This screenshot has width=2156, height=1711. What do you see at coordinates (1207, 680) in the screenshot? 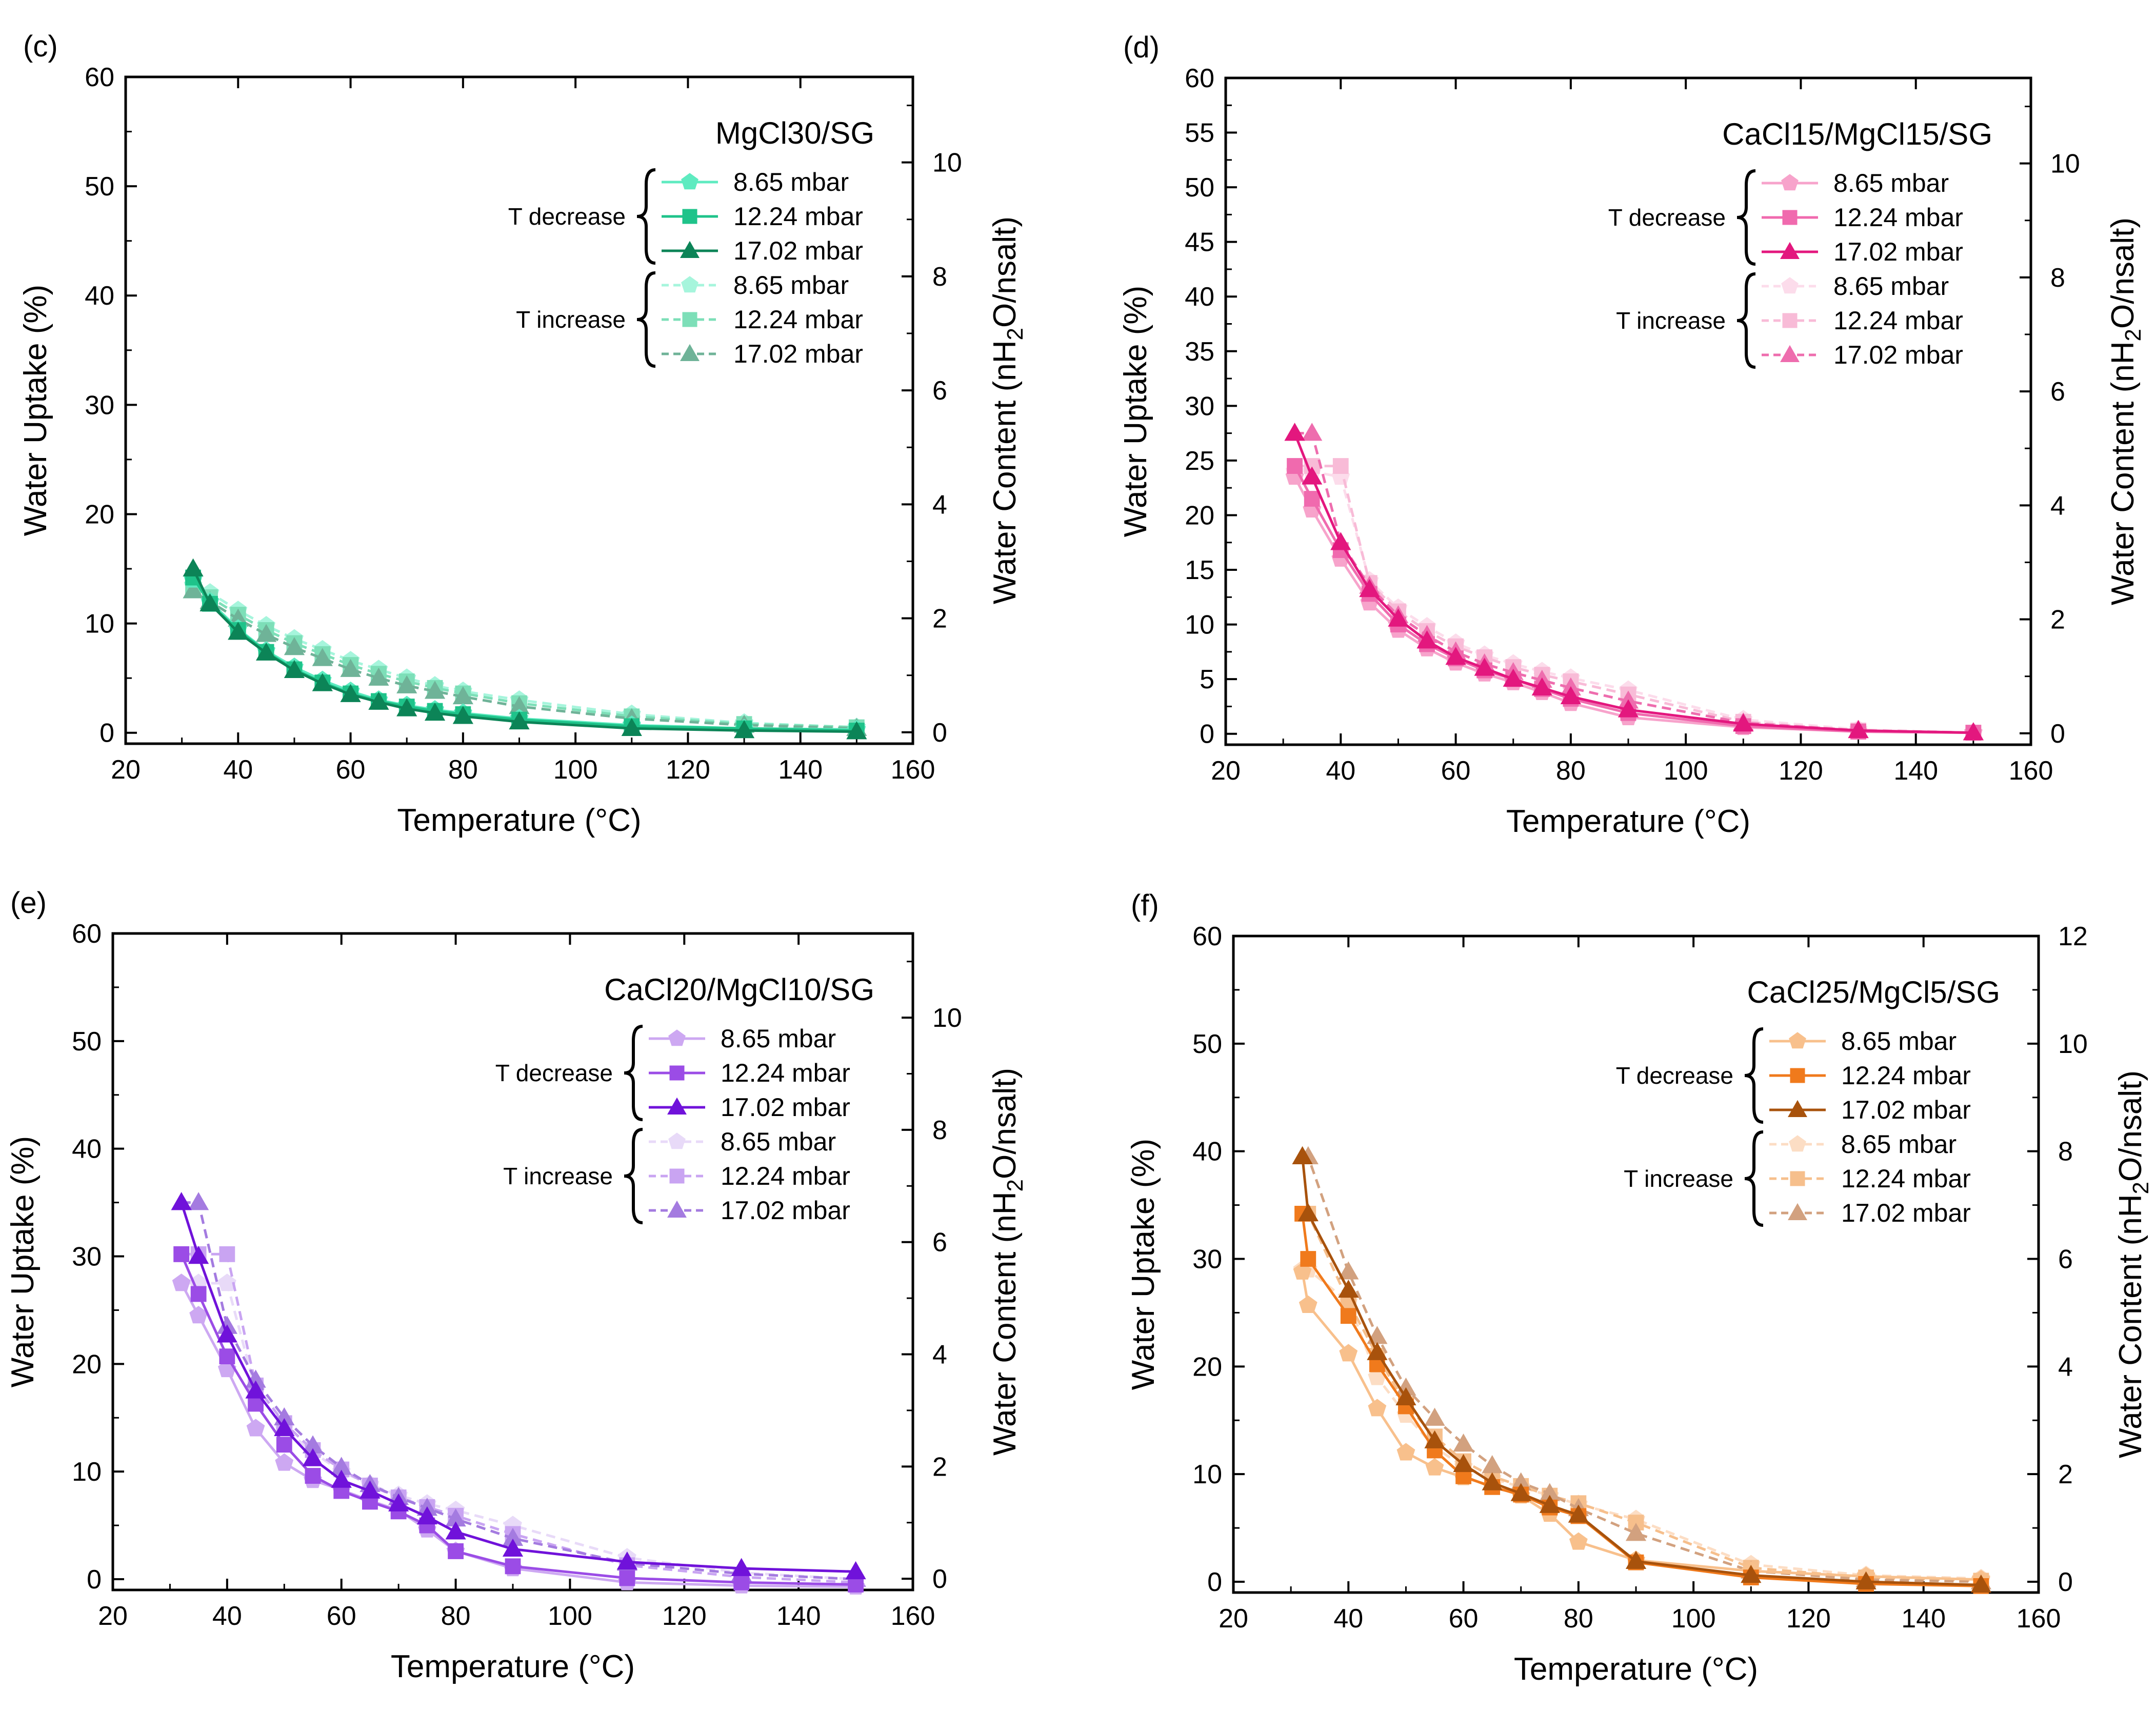
I see `y-tick-label: 5` at bounding box center [1207, 680].